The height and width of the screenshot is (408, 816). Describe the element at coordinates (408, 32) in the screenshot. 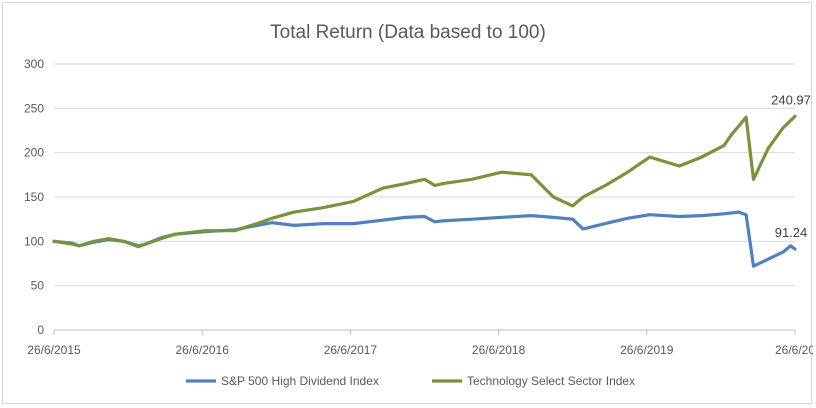

I see `chart-title: Total Return (Data based to 100)` at that location.